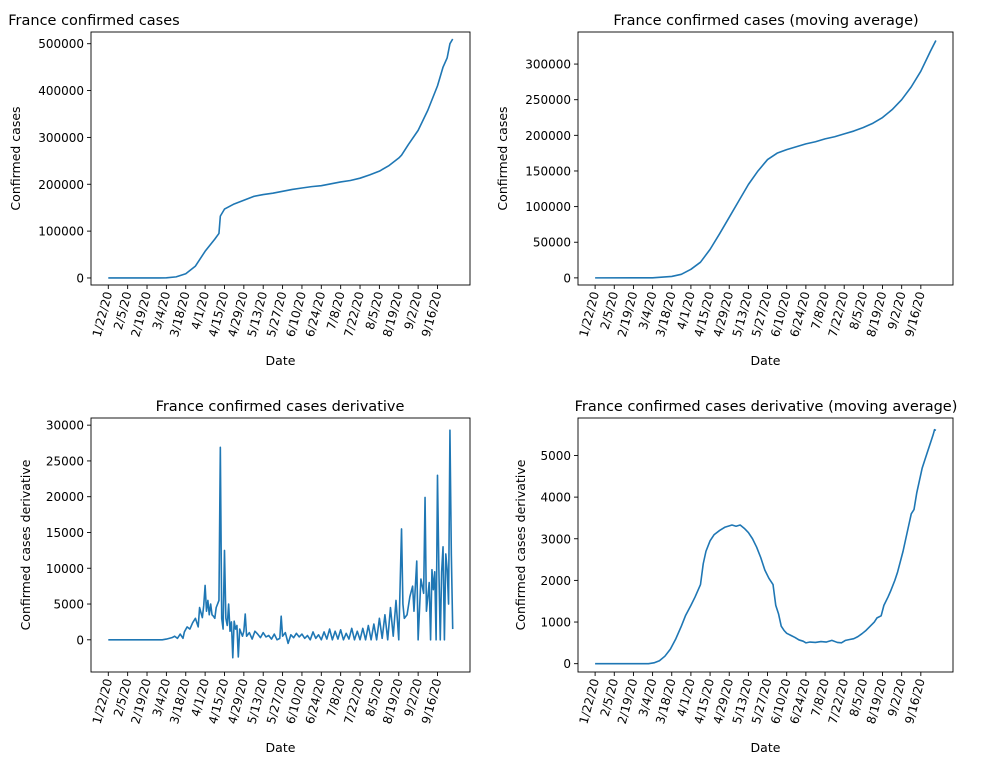 This screenshot has width=995, height=764. Describe the element at coordinates (555, 498) in the screenshot. I see `y-tick-label: 4000` at that location.